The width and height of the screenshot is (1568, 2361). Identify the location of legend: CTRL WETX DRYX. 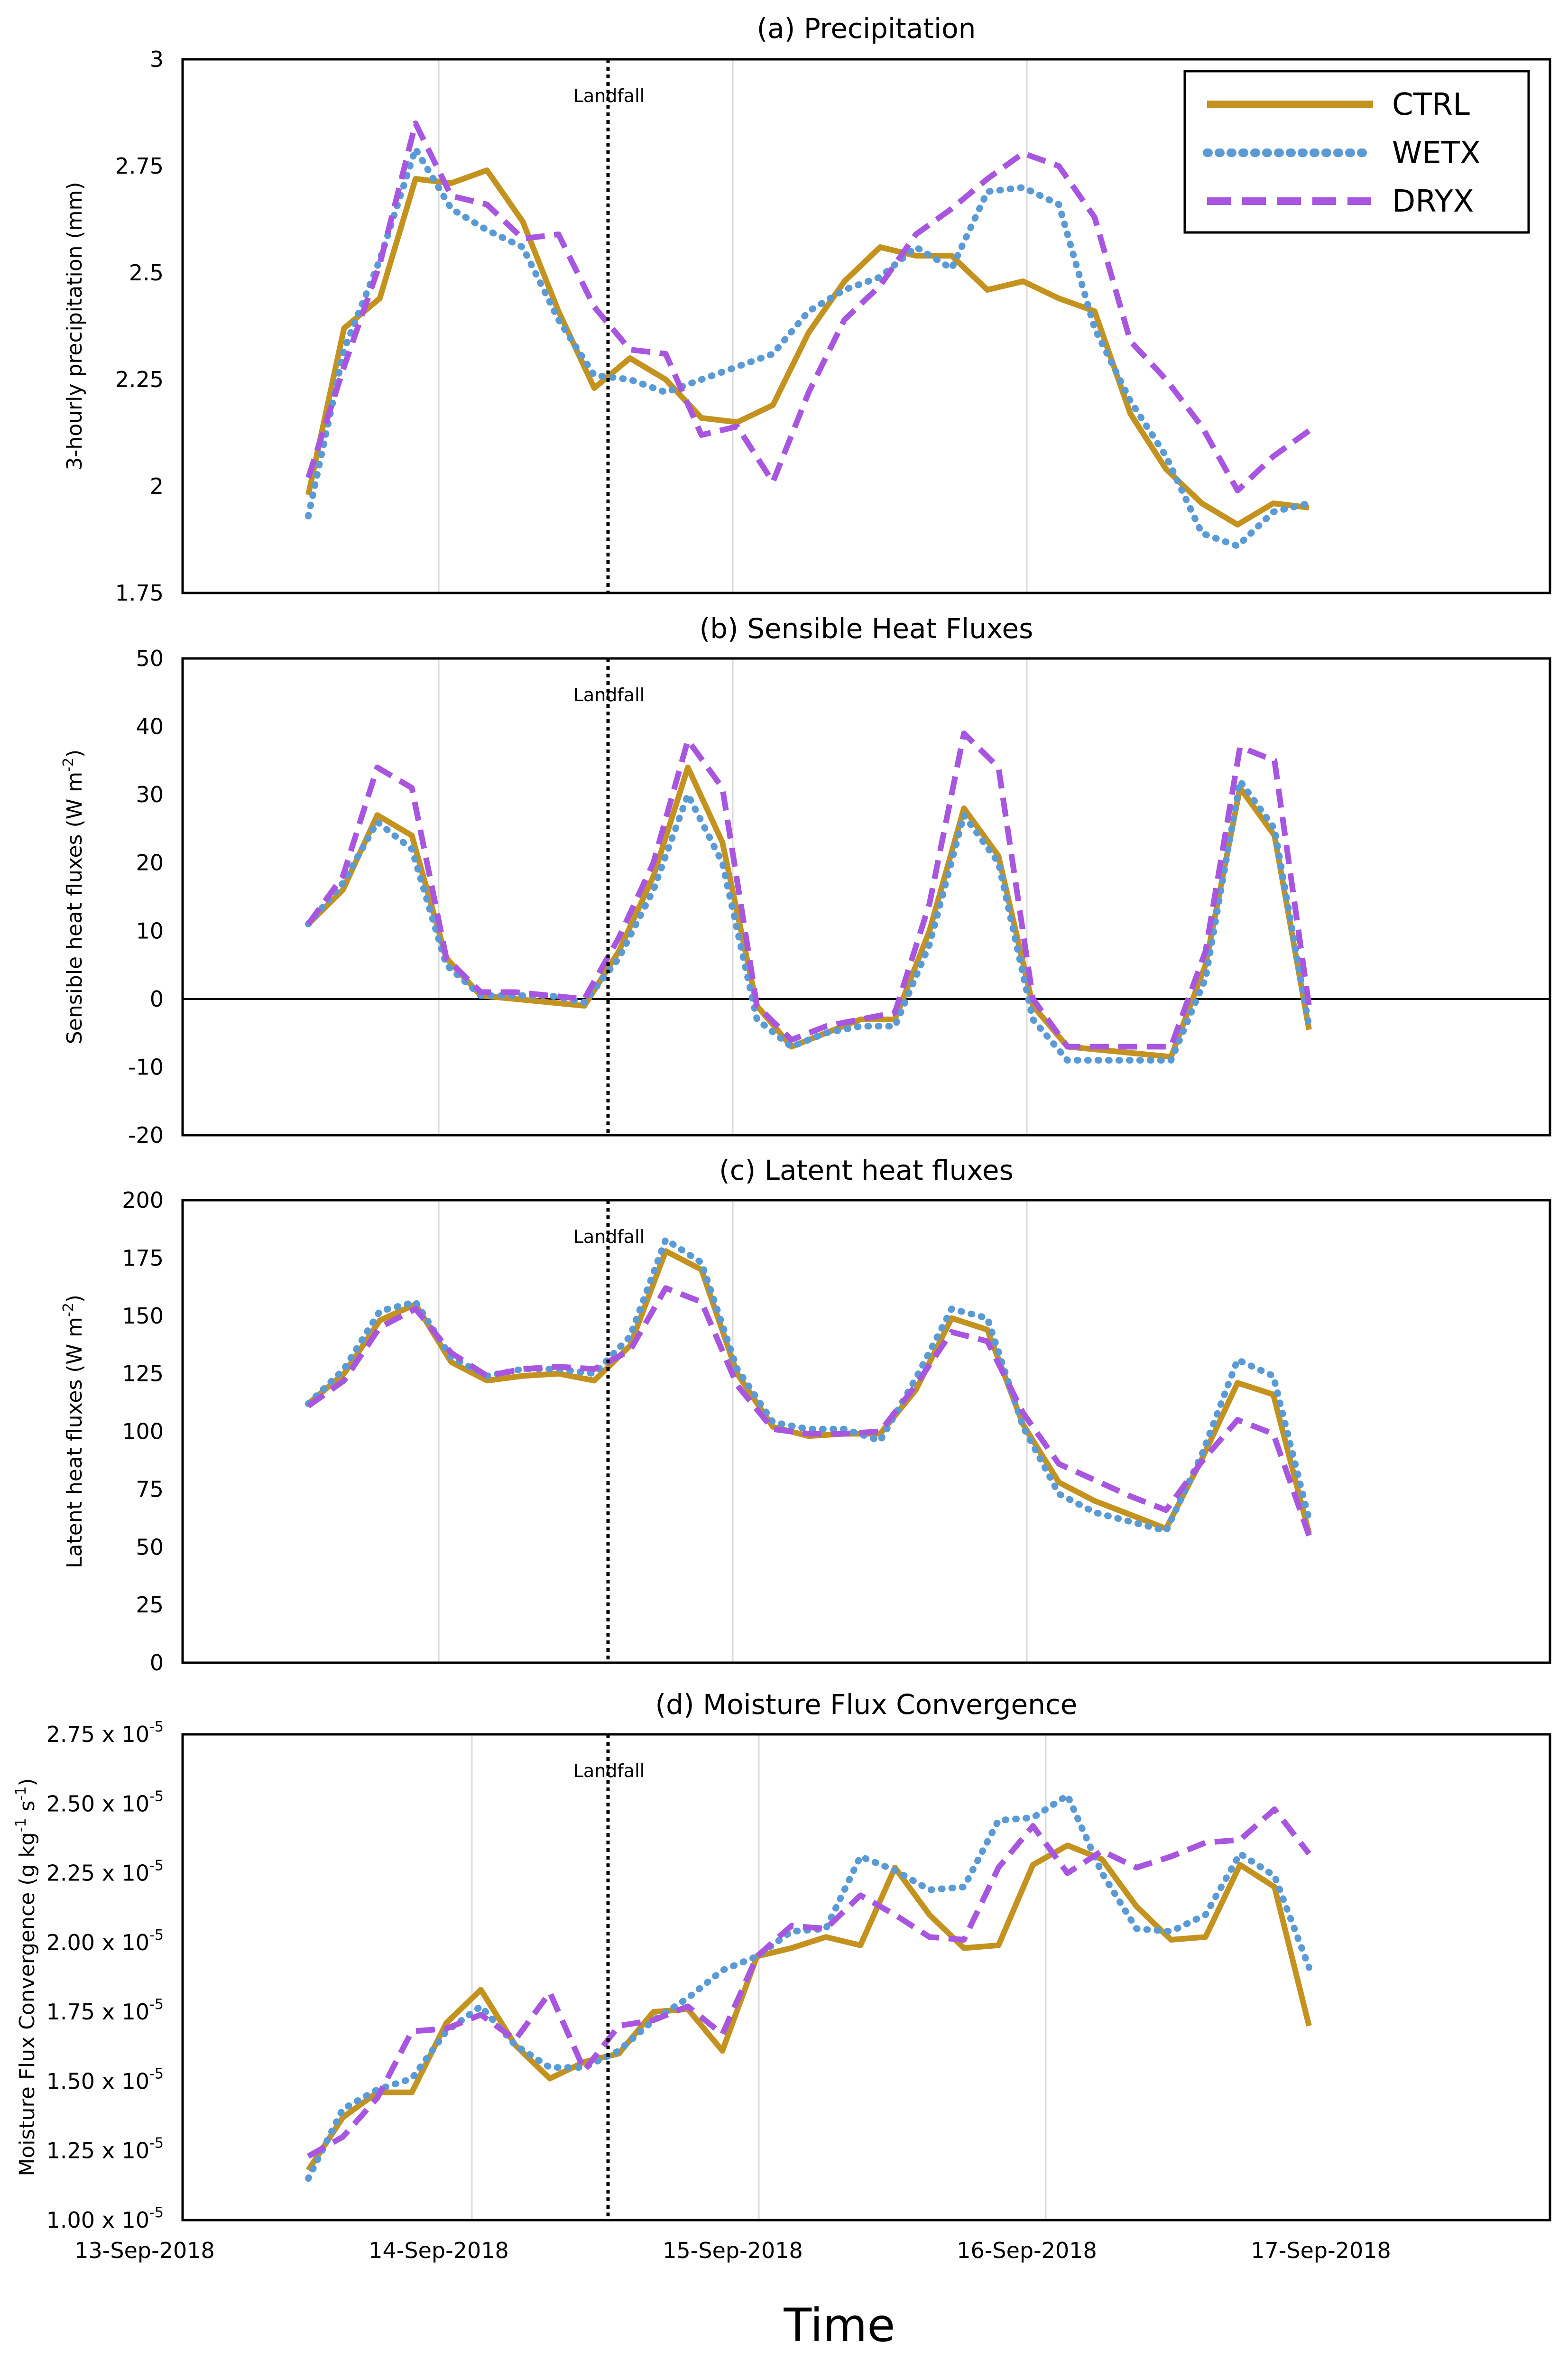
(1357, 152).